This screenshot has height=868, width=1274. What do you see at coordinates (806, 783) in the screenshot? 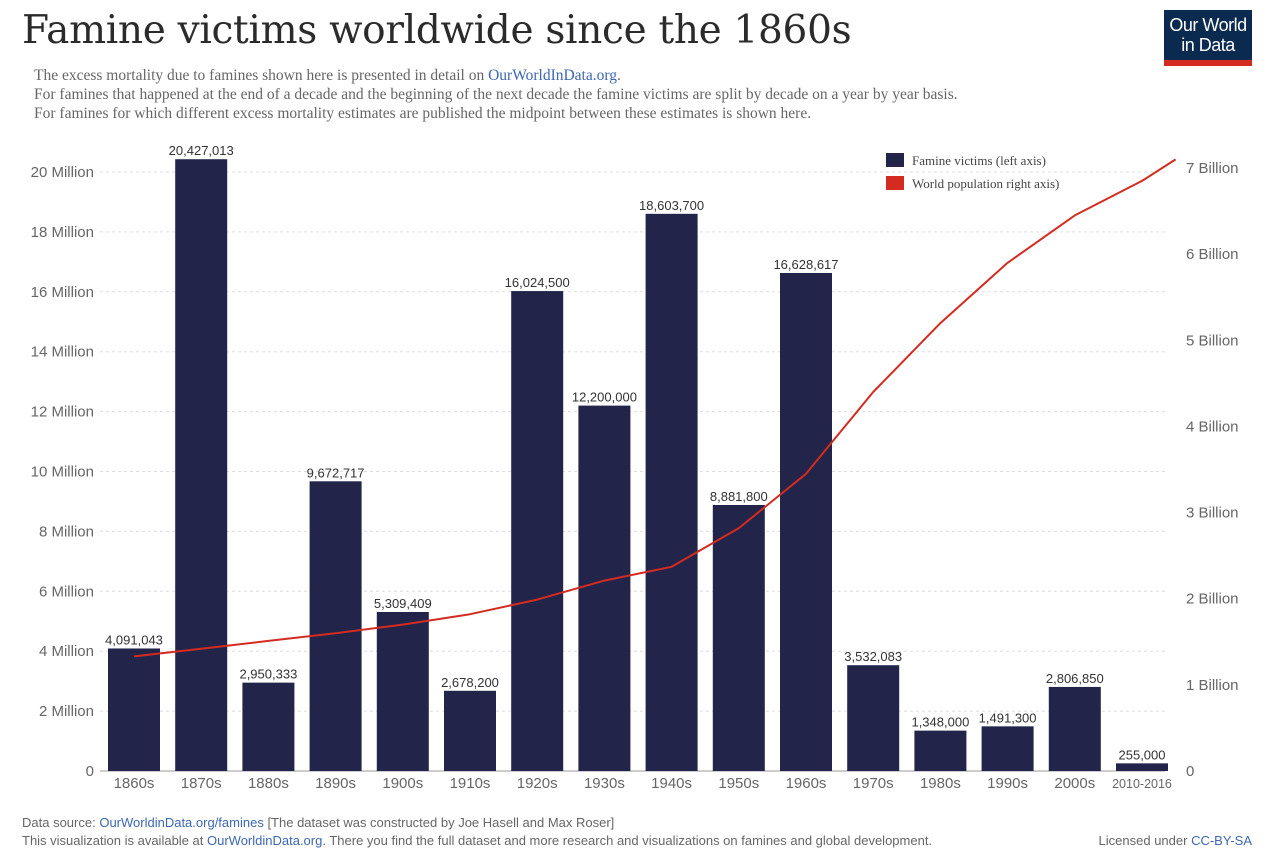
I see `x-axis-tick-label: 1960s` at bounding box center [806, 783].